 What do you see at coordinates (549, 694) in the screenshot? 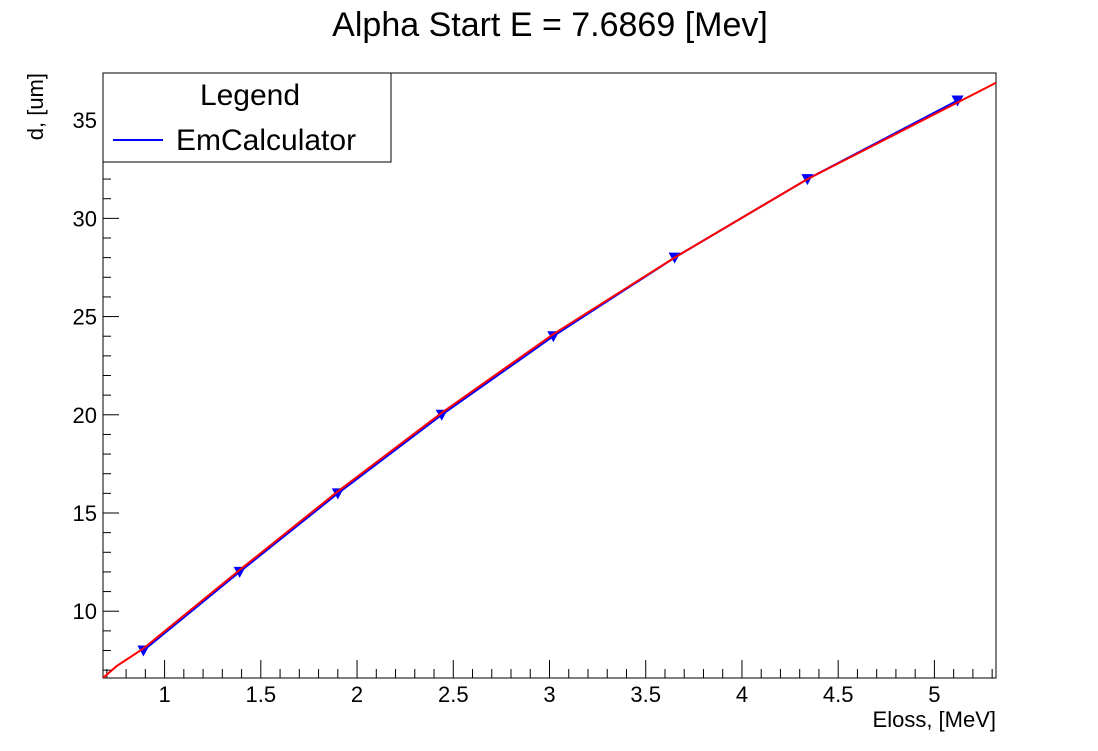
I see `x-tick-label: 3` at bounding box center [549, 694].